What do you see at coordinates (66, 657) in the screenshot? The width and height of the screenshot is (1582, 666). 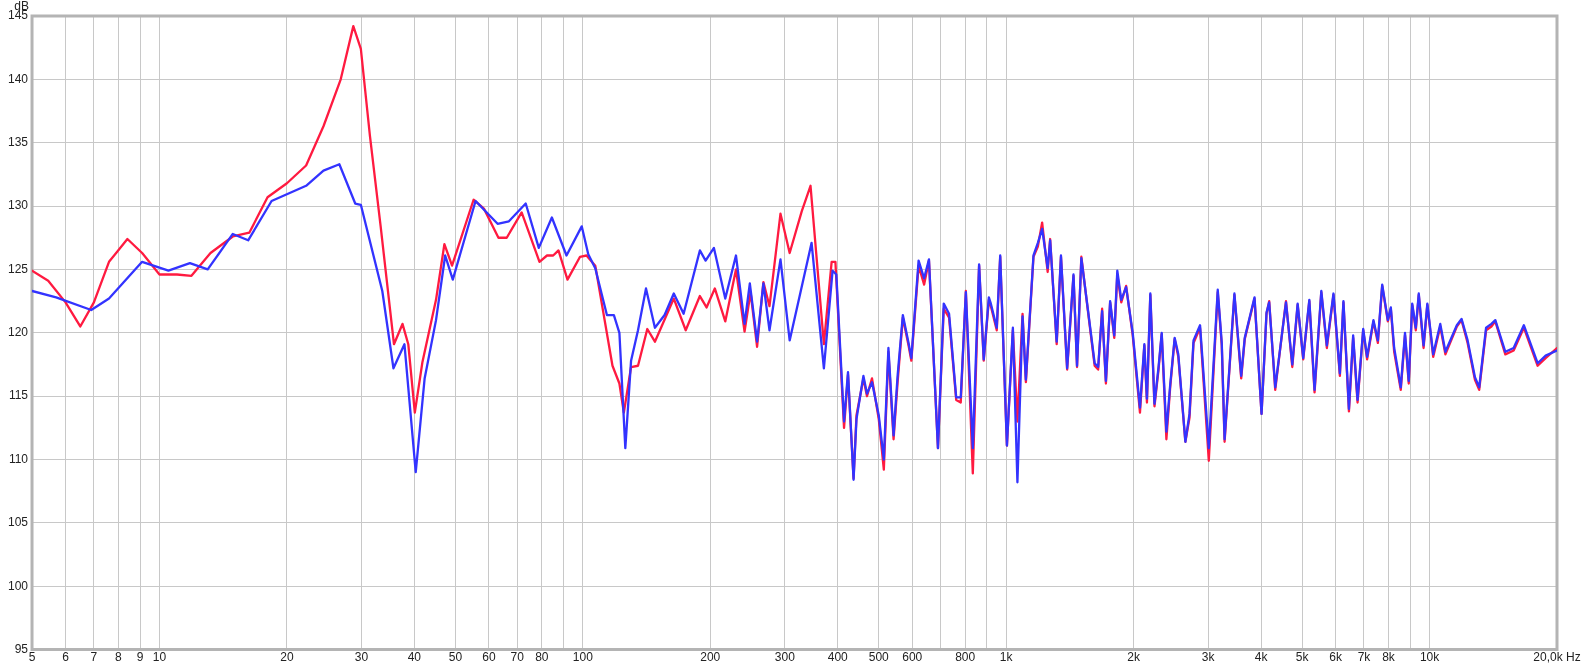 I see `x-tick-label: 6` at bounding box center [66, 657].